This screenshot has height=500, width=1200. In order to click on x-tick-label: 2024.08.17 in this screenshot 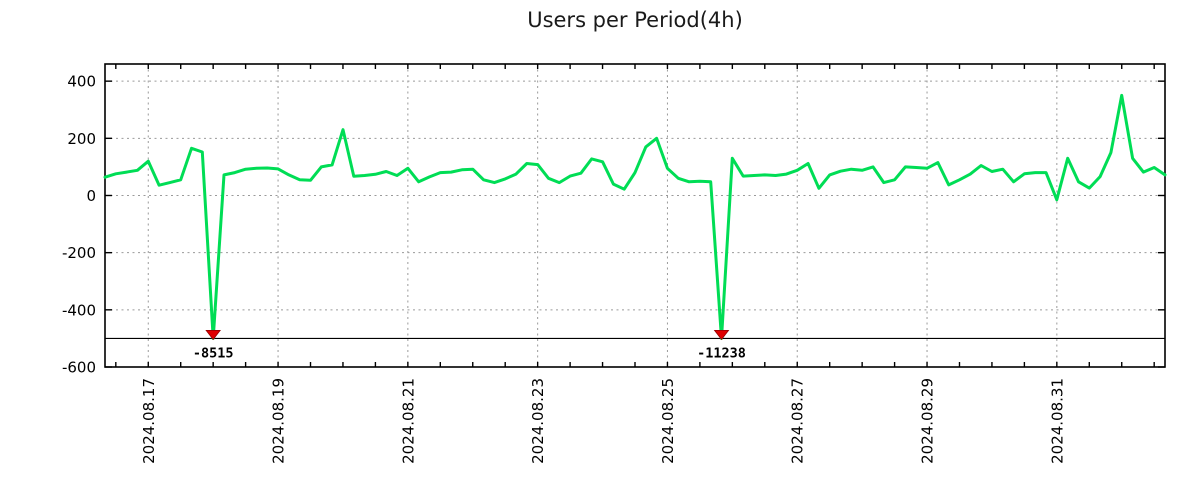, I will do `click(149, 421)`.